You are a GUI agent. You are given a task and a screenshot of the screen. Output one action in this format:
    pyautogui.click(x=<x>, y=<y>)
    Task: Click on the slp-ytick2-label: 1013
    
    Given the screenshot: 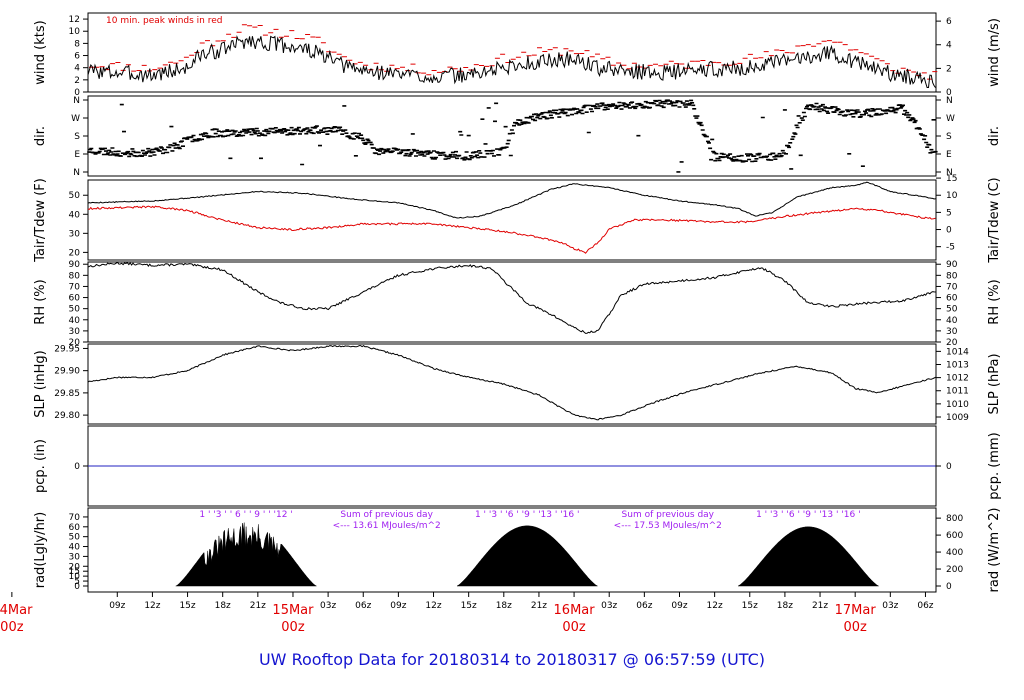 What is the action you would take?
    pyautogui.click(x=957, y=365)
    